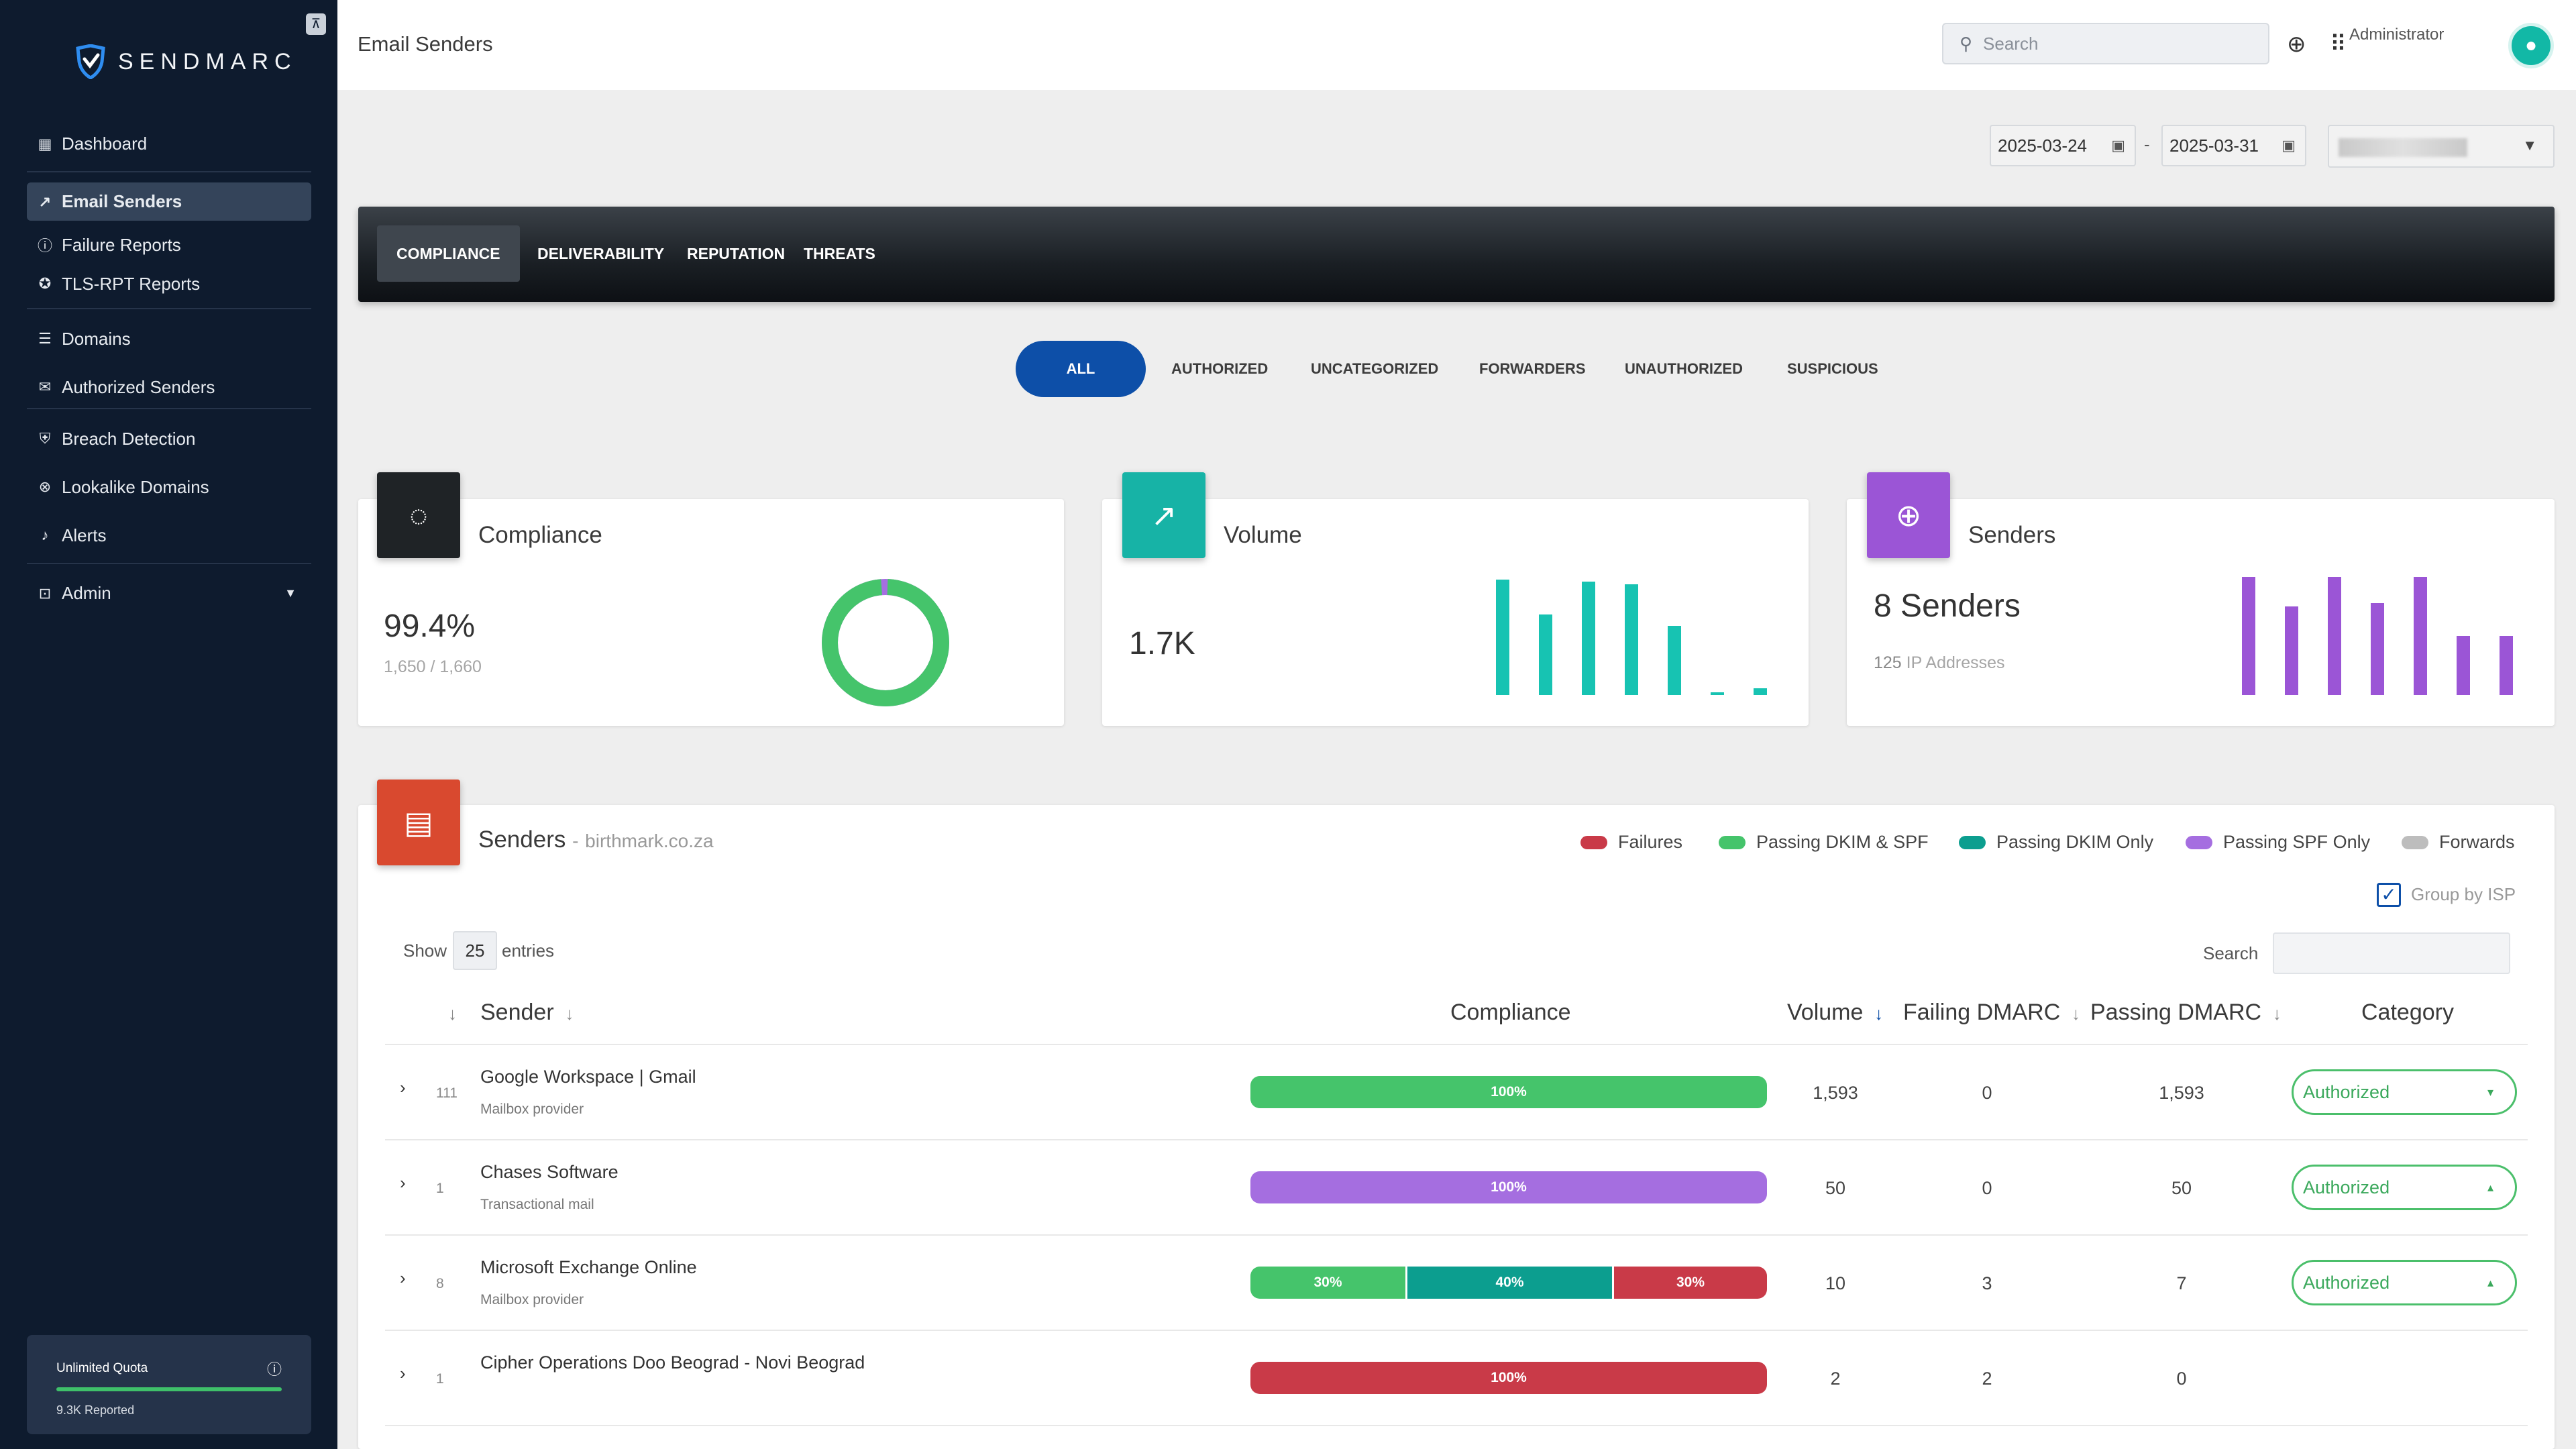 This screenshot has height=1449, width=2576. I want to click on legend-label: Passing DKIM Only, so click(2075, 842).